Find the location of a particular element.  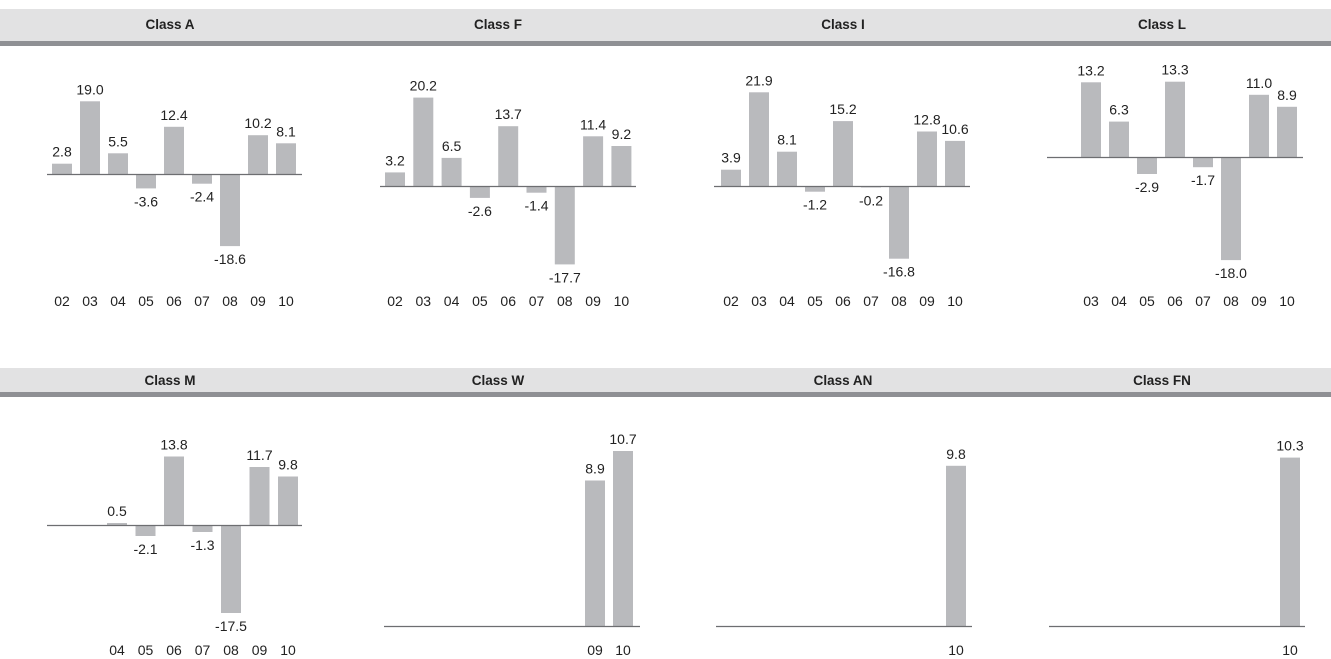

class-i-value-label-03: 21.9 is located at coordinates (758, 80).